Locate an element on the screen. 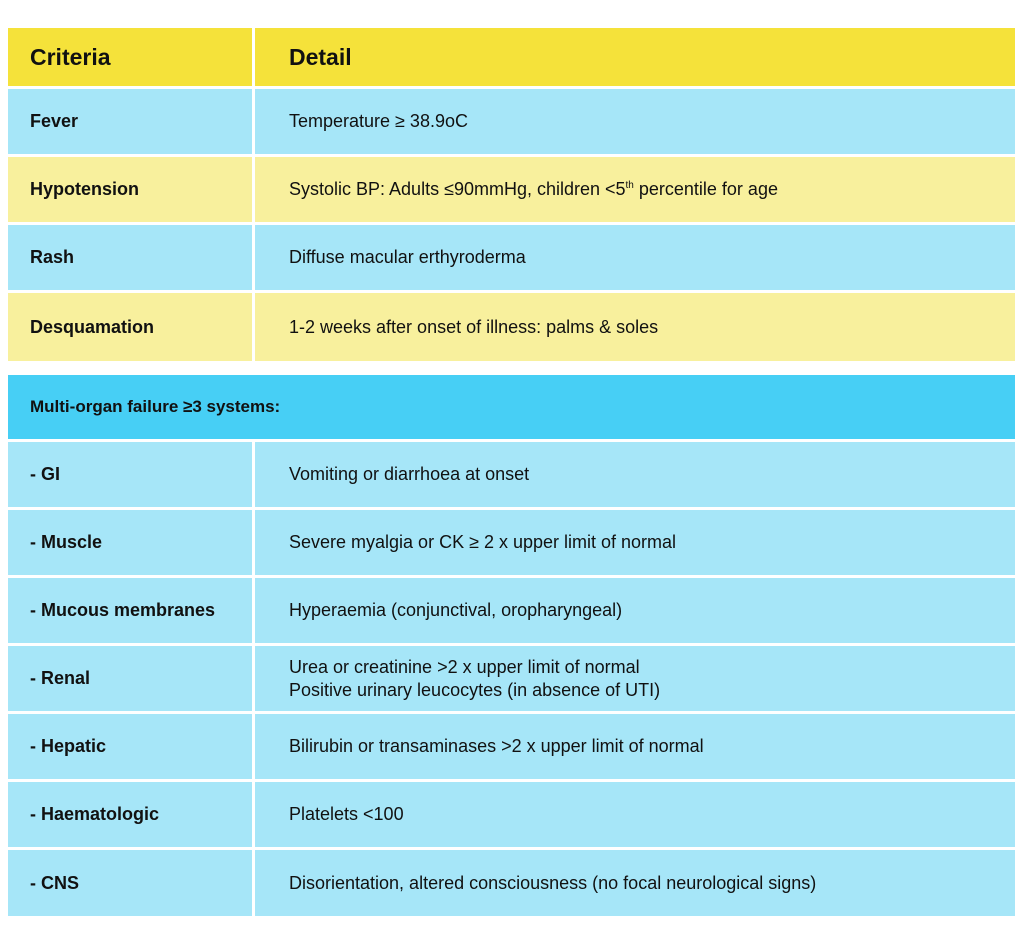 The width and height of the screenshot is (1024, 928). organ-label: - GI is located at coordinates (131, 474).